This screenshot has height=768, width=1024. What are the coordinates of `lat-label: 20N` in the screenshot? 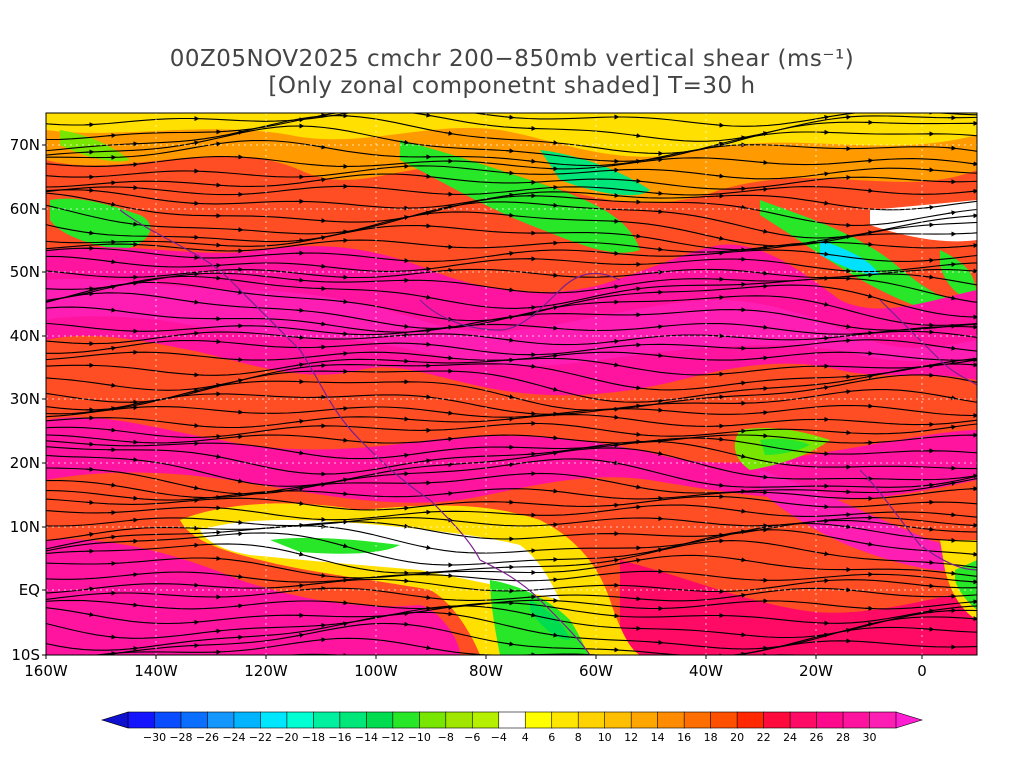 It's located at (25, 463).